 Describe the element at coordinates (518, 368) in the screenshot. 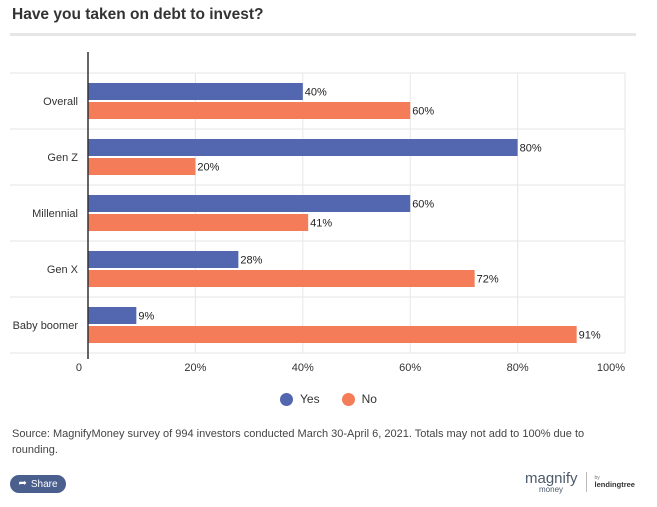

I see `x-tick-label: 80%` at that location.